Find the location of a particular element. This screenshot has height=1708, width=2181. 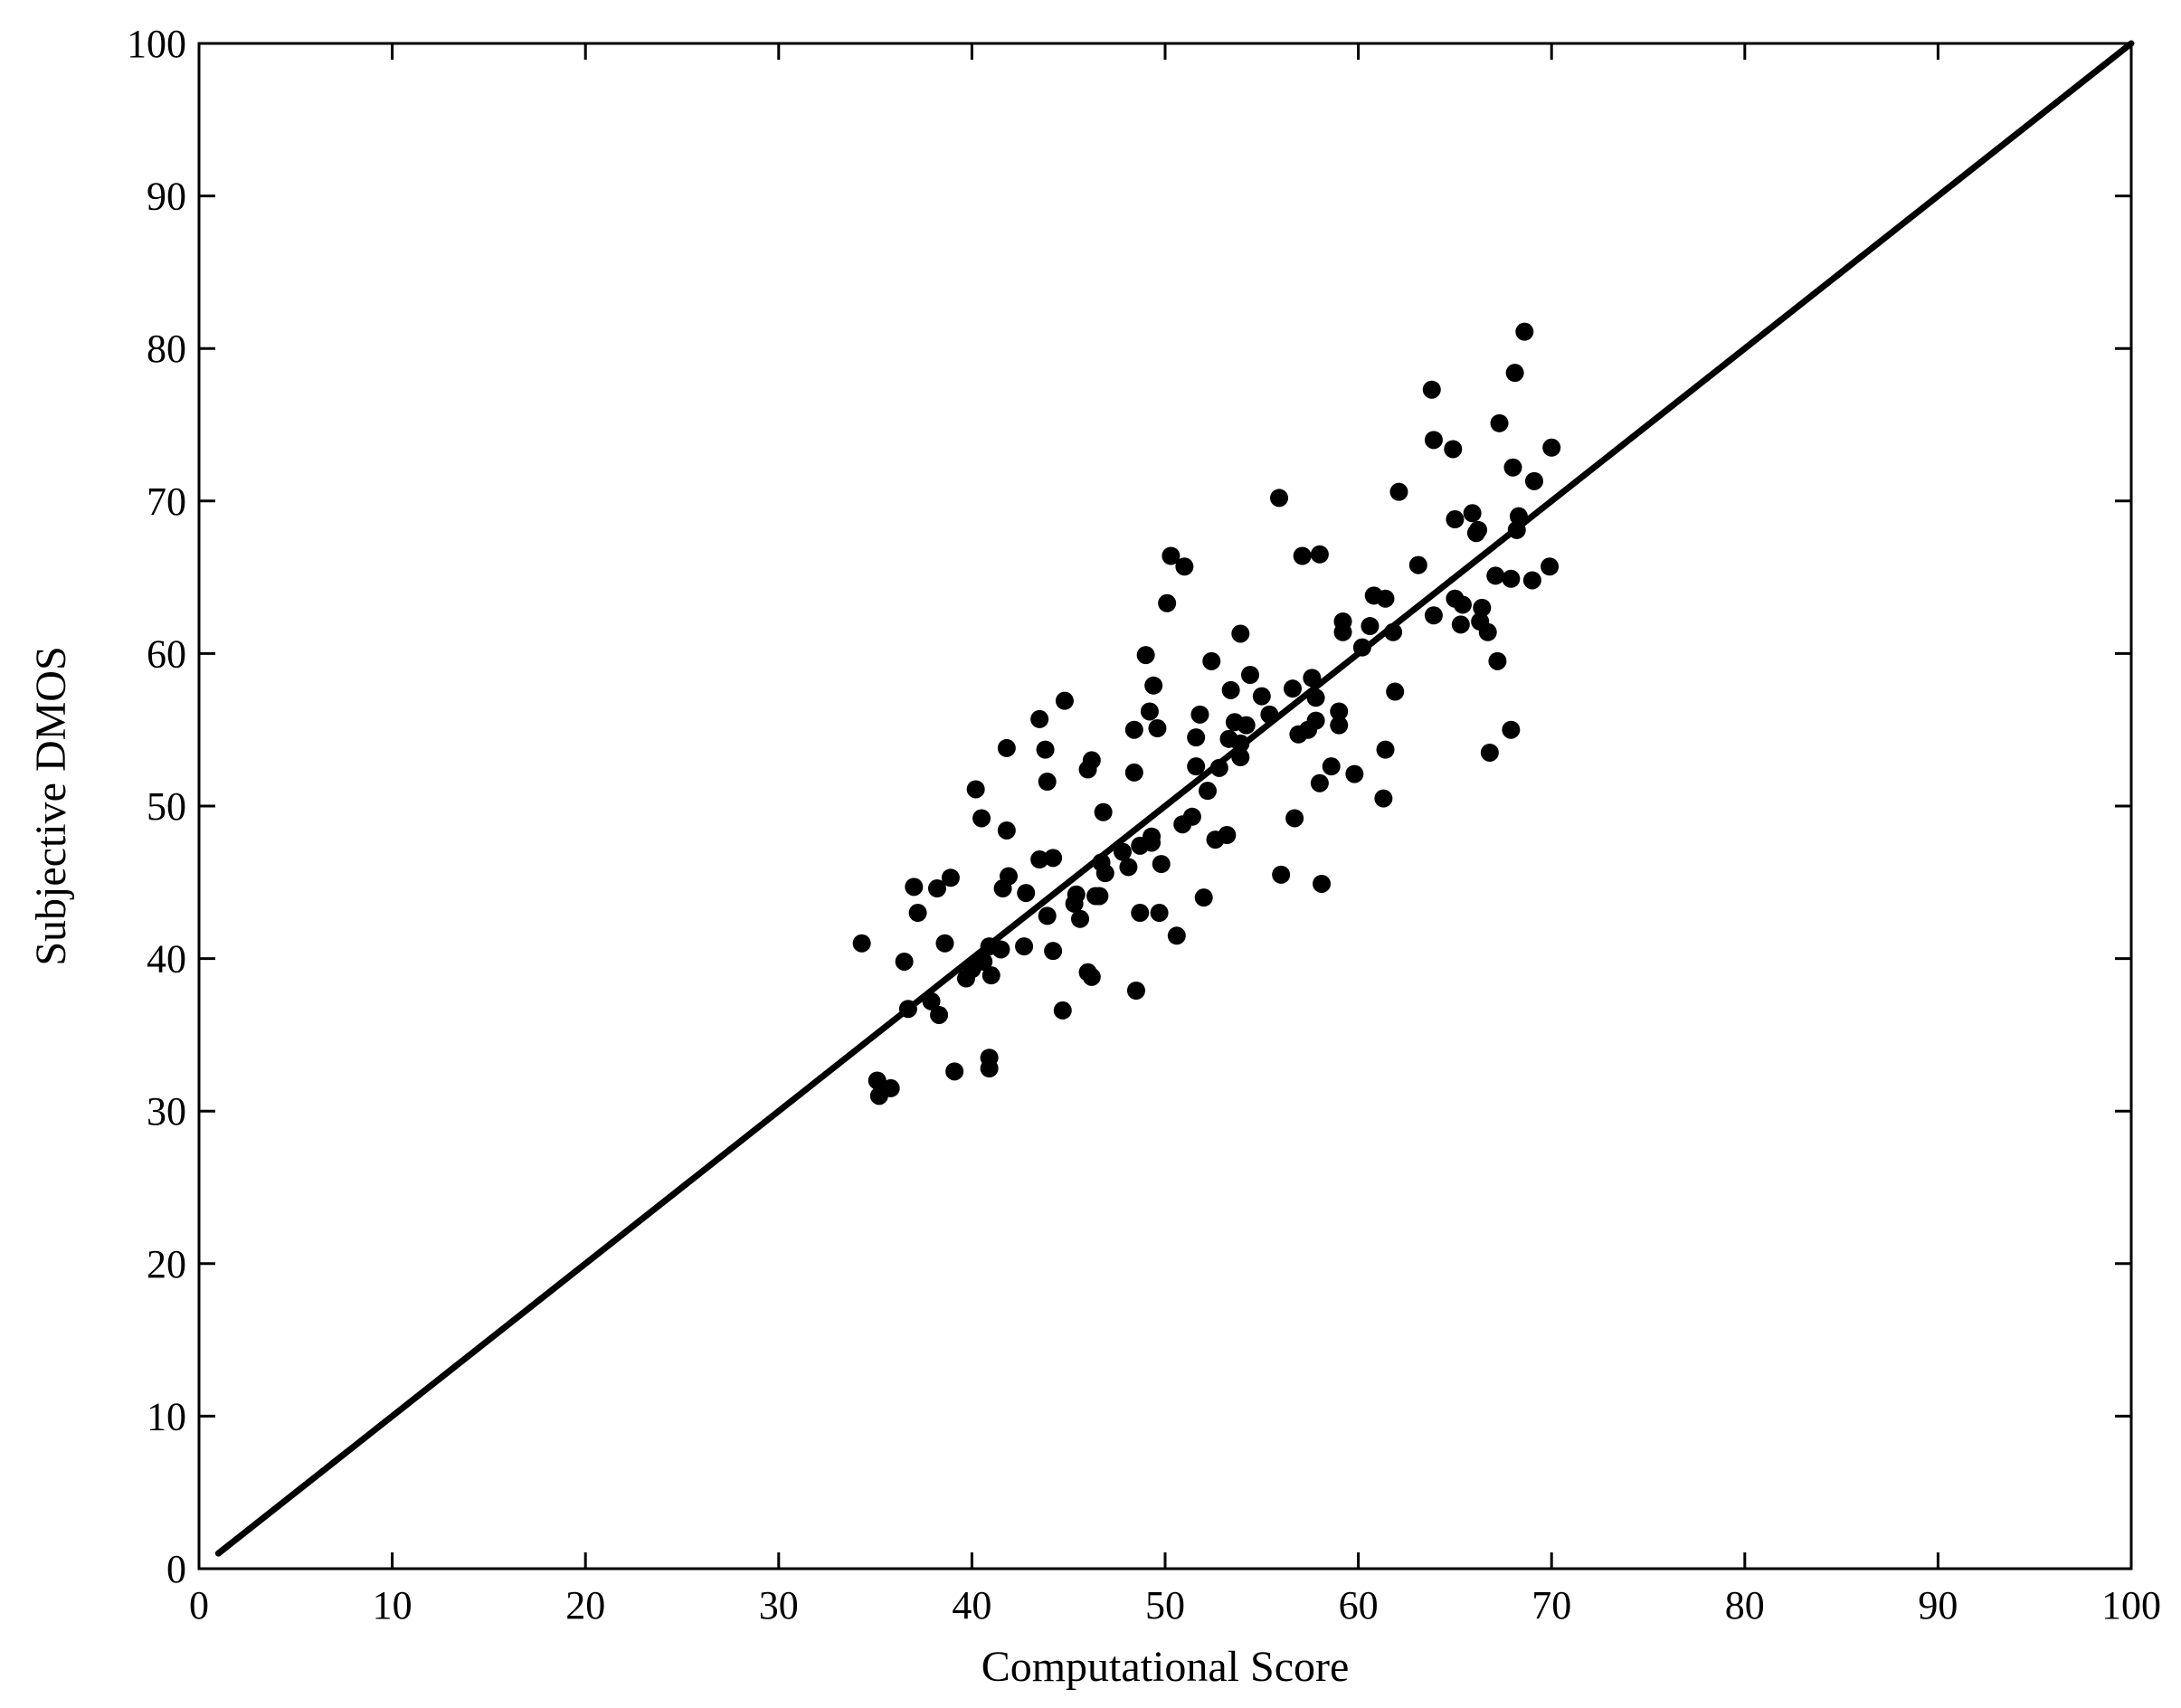

x-tick-label: 10 is located at coordinates (393, 1605).